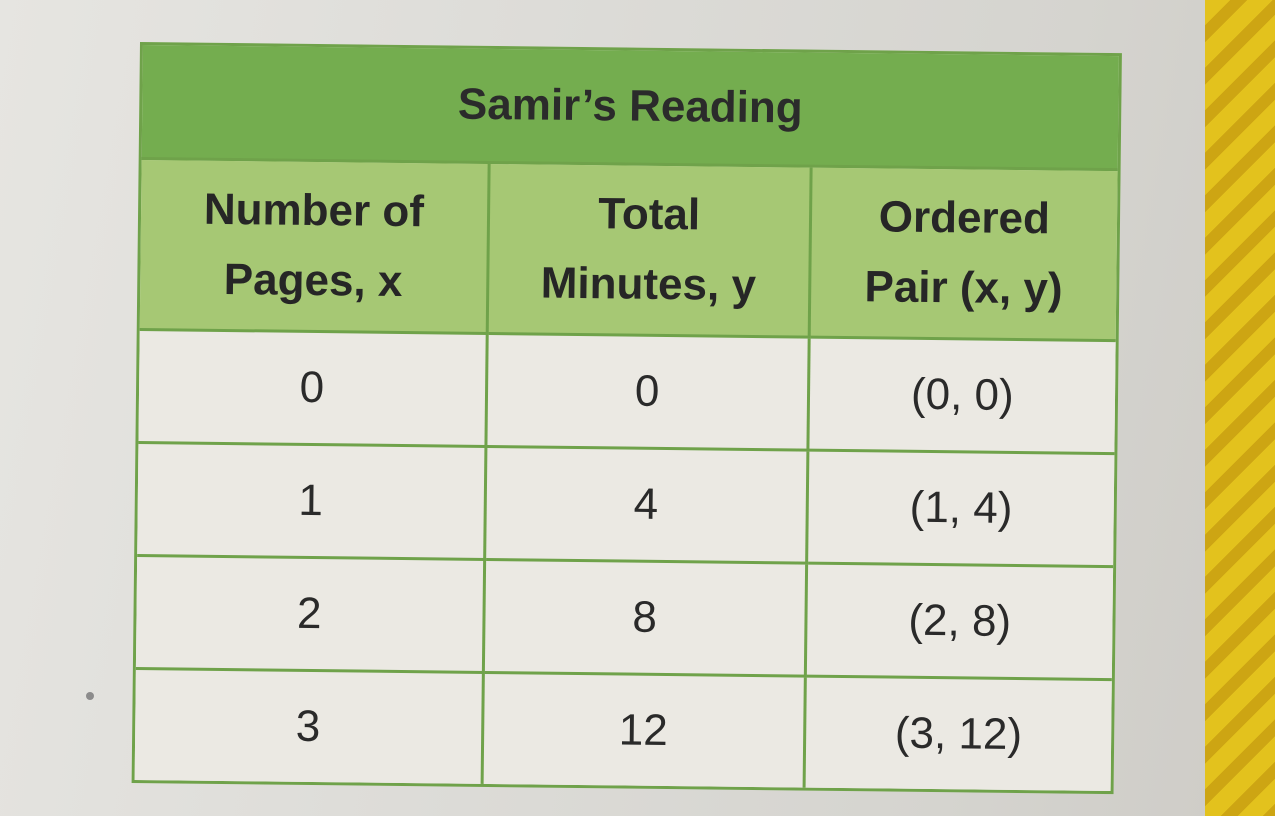 The height and width of the screenshot is (816, 1275). Describe the element at coordinates (643, 730) in the screenshot. I see `cell-minutes: 12` at that location.